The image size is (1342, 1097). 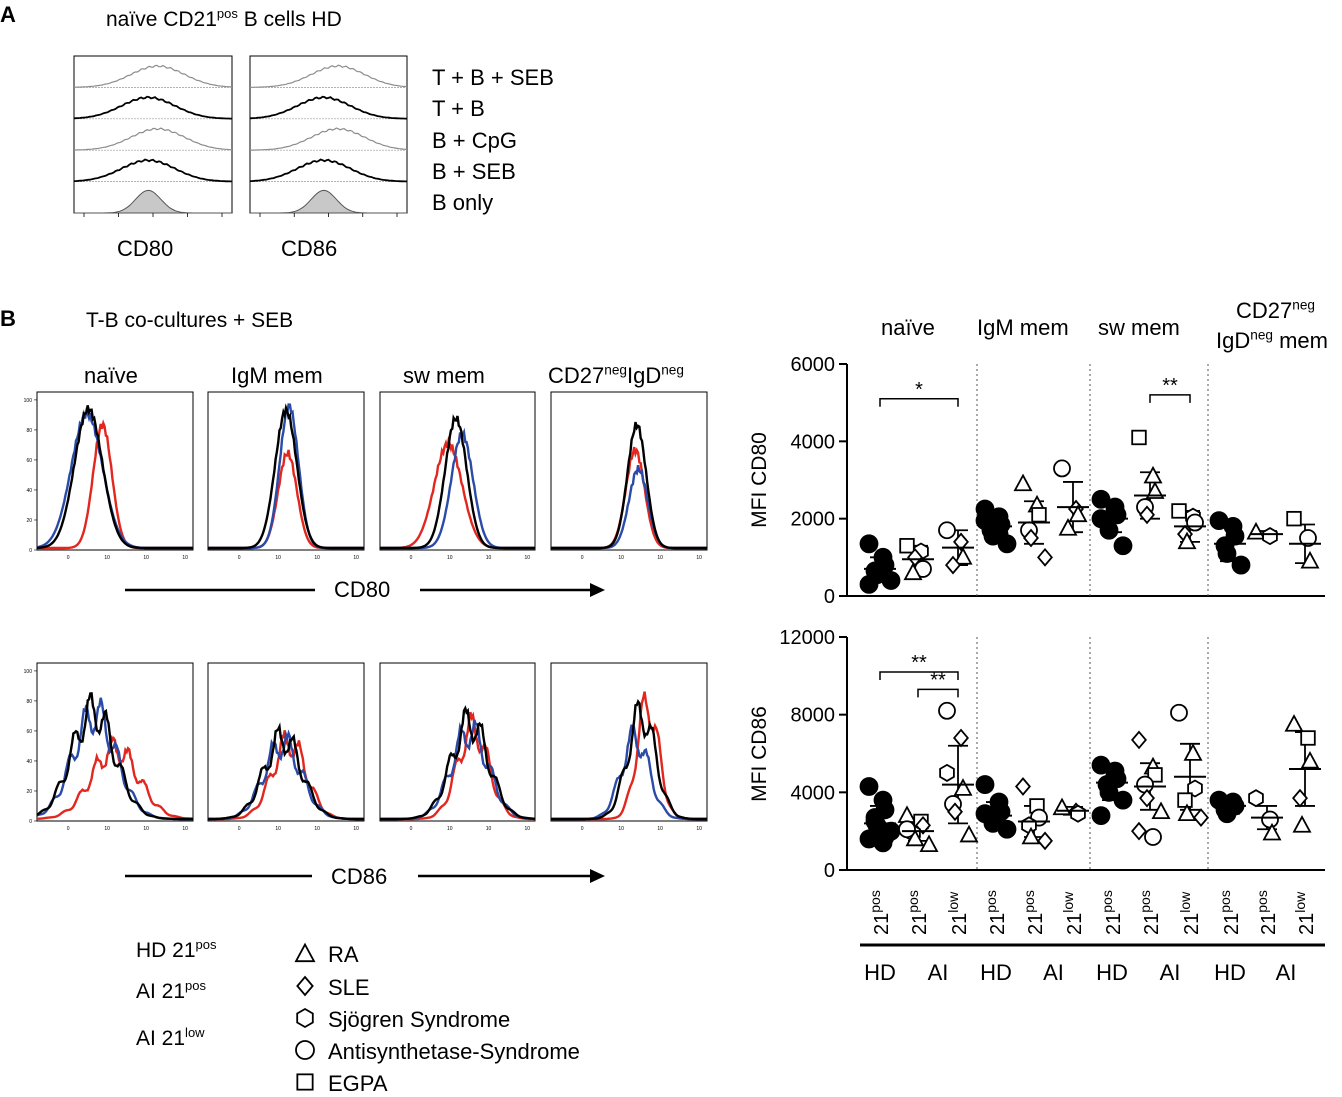 I want to click on significance-stars: **, so click(x=938, y=680).